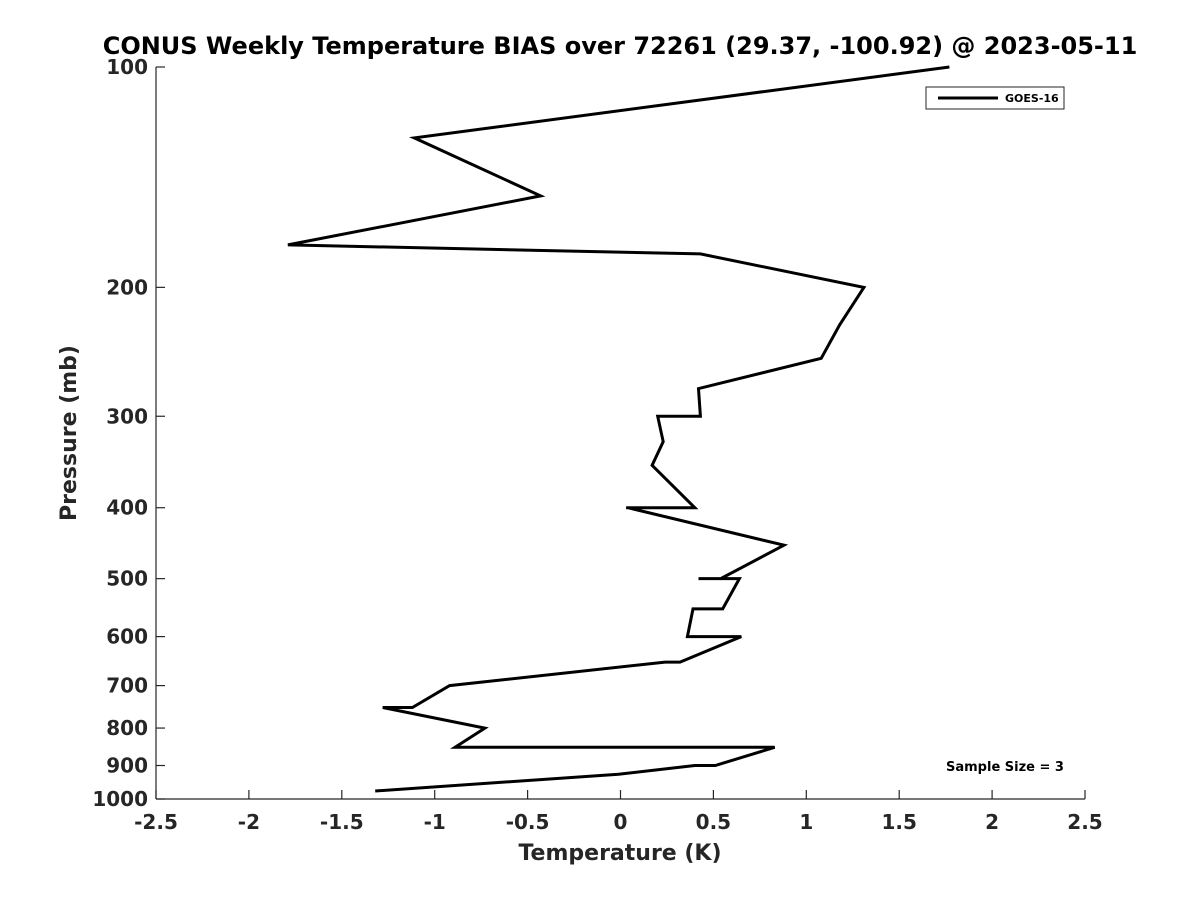 This screenshot has height=900, width=1200. Describe the element at coordinates (1084, 822) in the screenshot. I see `x-tick-label: 2.5` at that location.